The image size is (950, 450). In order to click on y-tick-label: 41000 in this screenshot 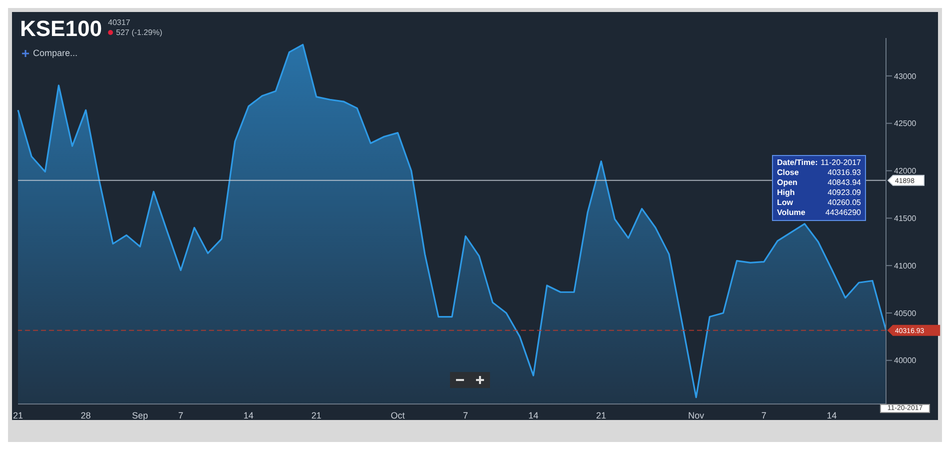, I will do `click(905, 265)`.